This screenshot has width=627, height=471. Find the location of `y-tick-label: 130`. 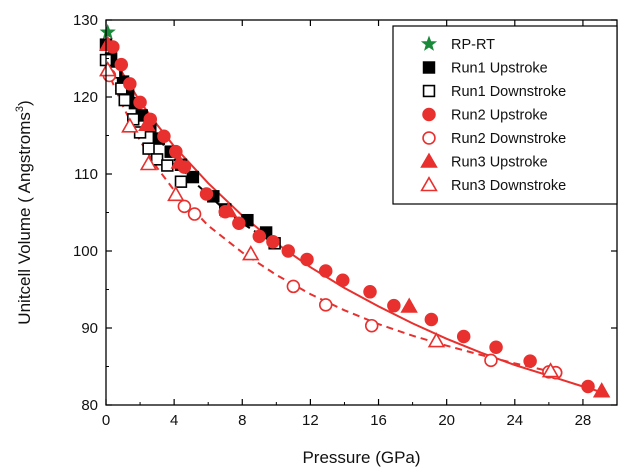

y-tick-label: 130 is located at coordinates (85, 20).